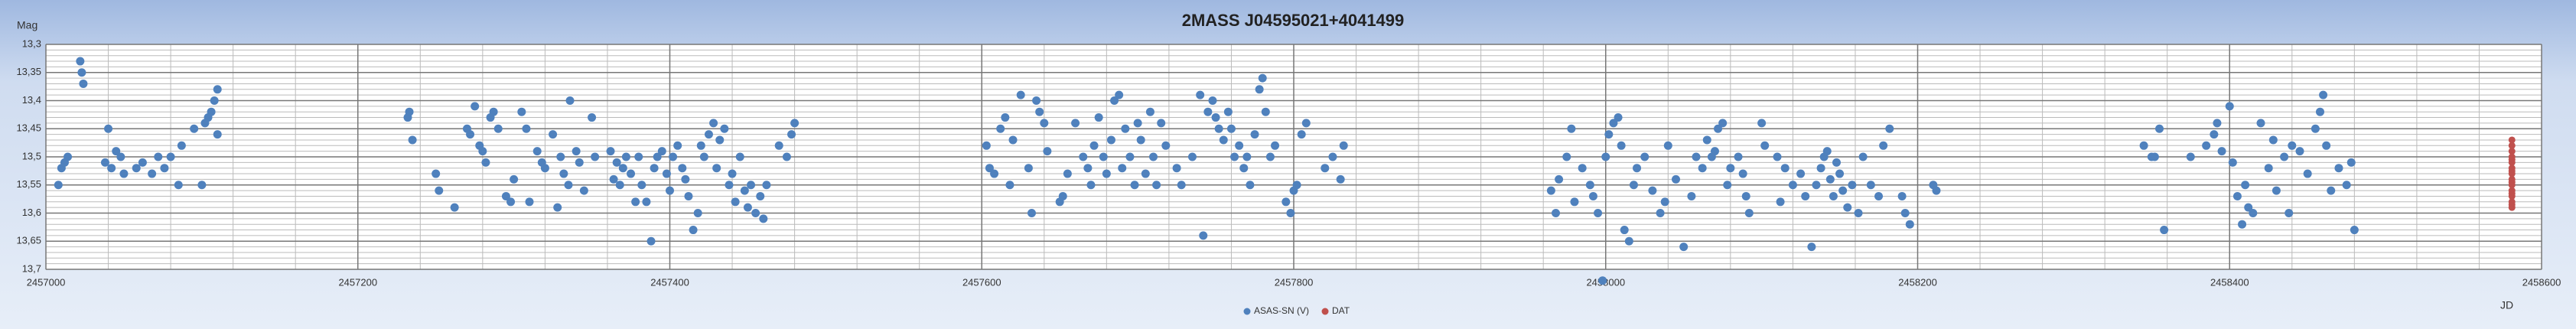  I want to click on legend-label: ASAS-SN (V), so click(1282, 310).